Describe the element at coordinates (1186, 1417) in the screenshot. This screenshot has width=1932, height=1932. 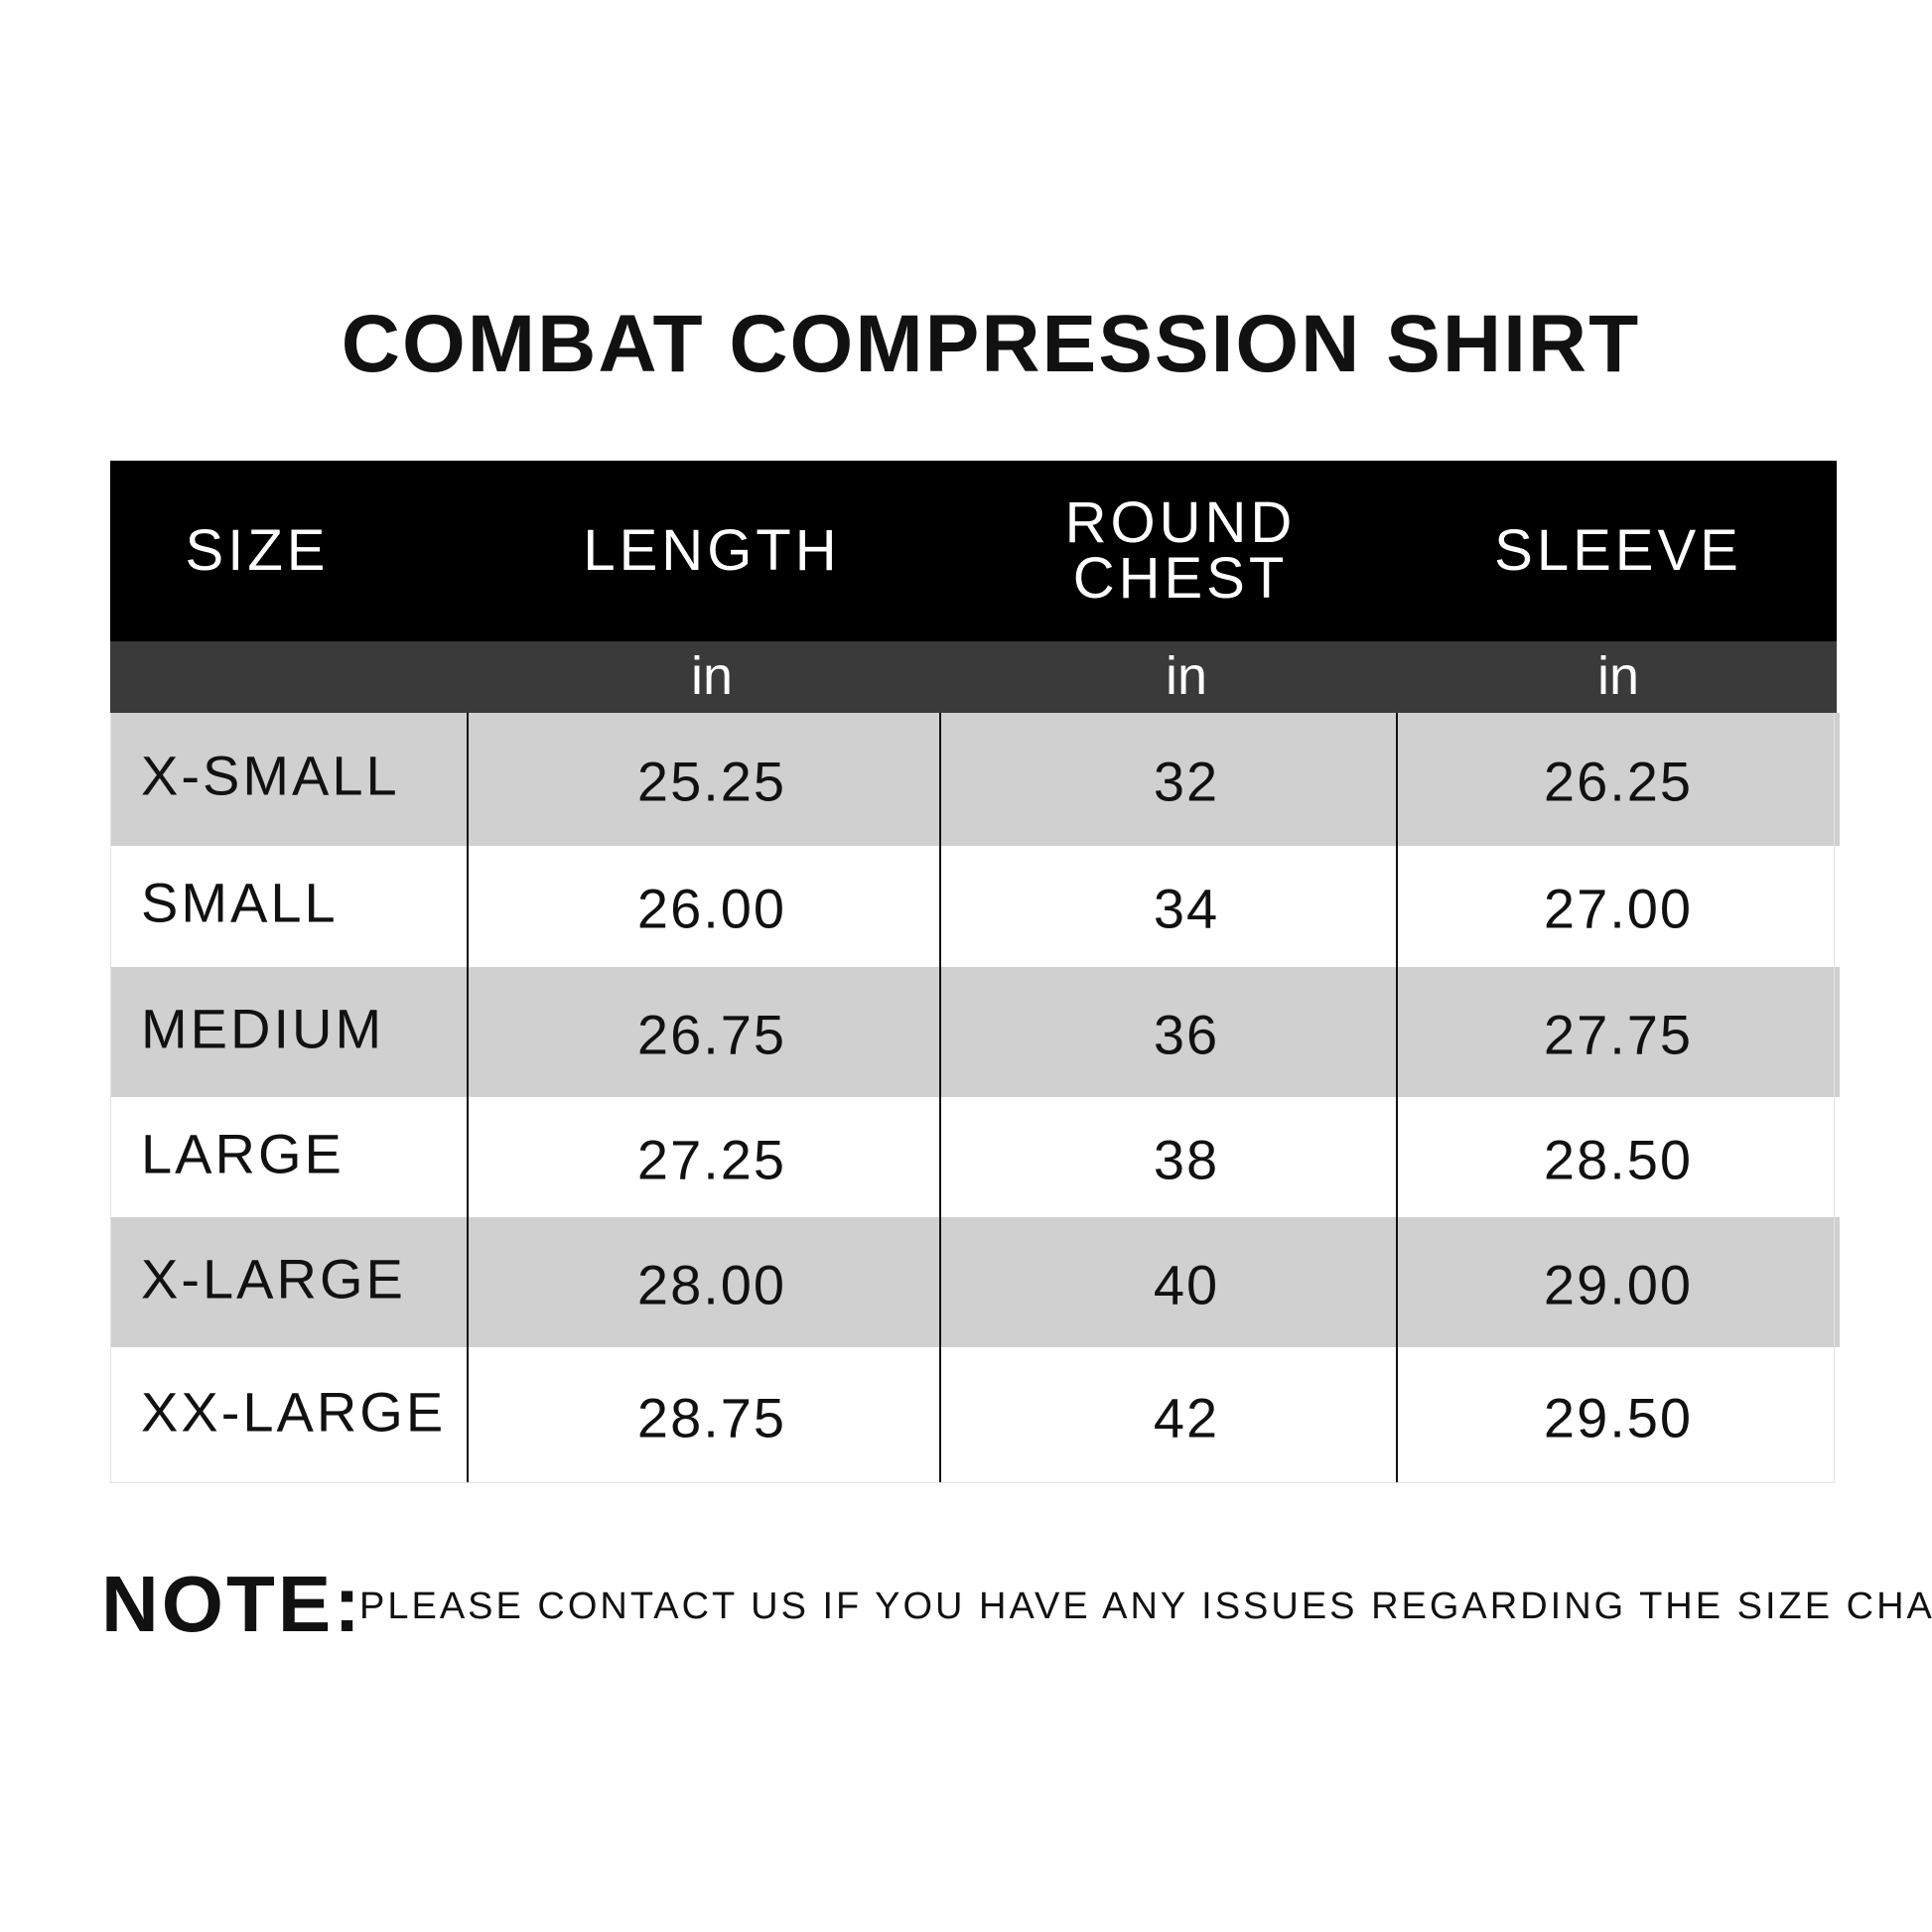
I see `table-cell: 42` at that location.